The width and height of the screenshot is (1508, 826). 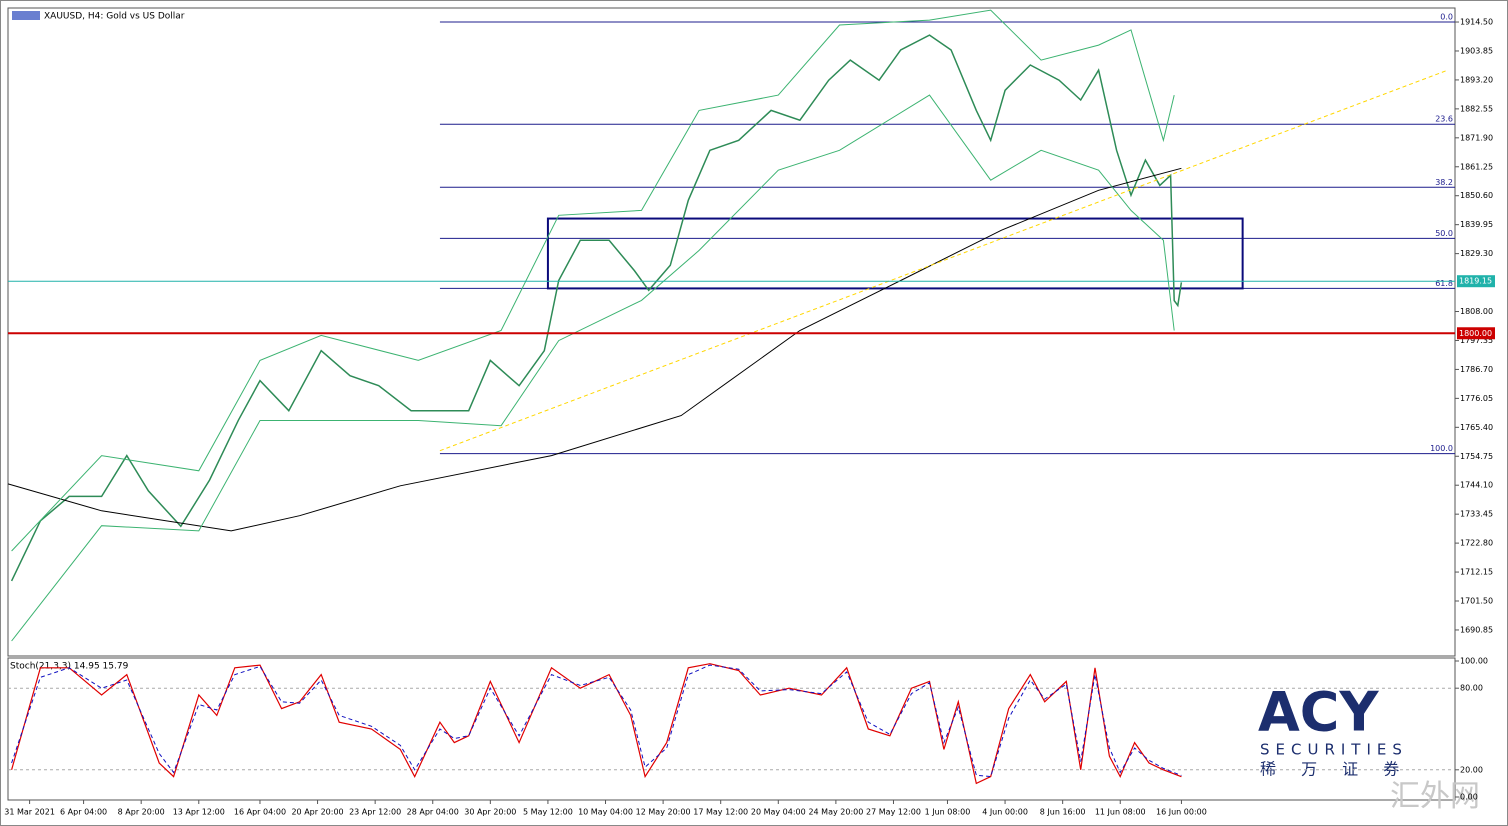 I want to click on x-tick-label: 5 May 12:00, so click(x=548, y=812).